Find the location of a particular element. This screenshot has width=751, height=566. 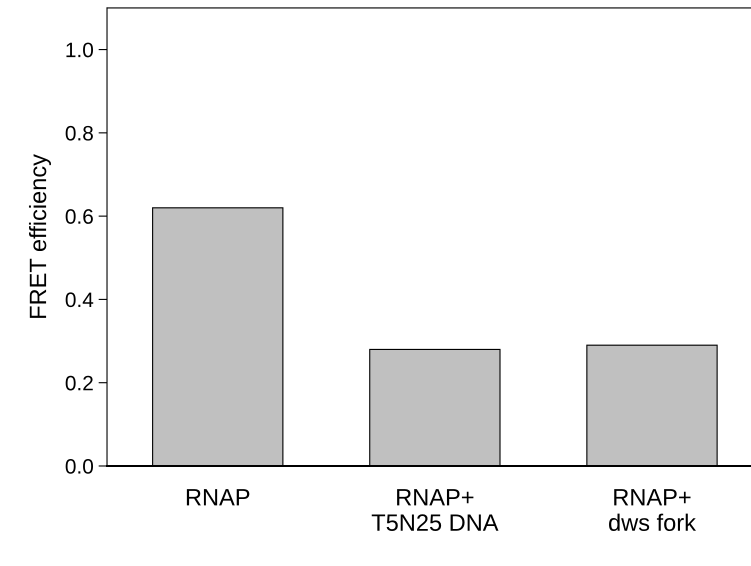

x-tick-label: RNAP+ dws fork is located at coordinates (652, 510).